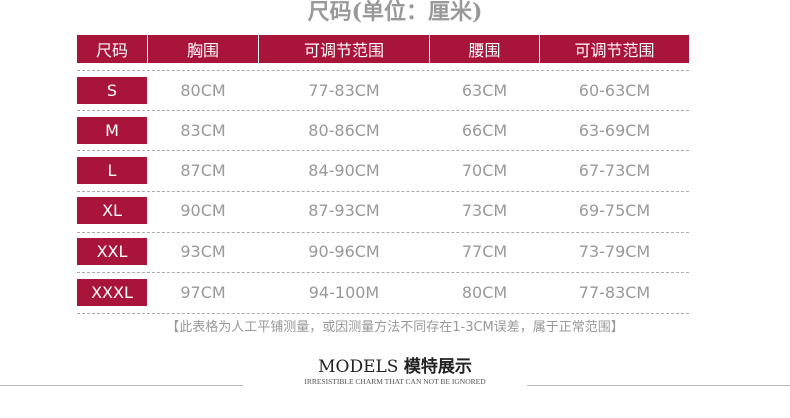 The width and height of the screenshot is (790, 418). Describe the element at coordinates (344, 210) in the screenshot. I see `table-cell: 87-93CM` at that location.